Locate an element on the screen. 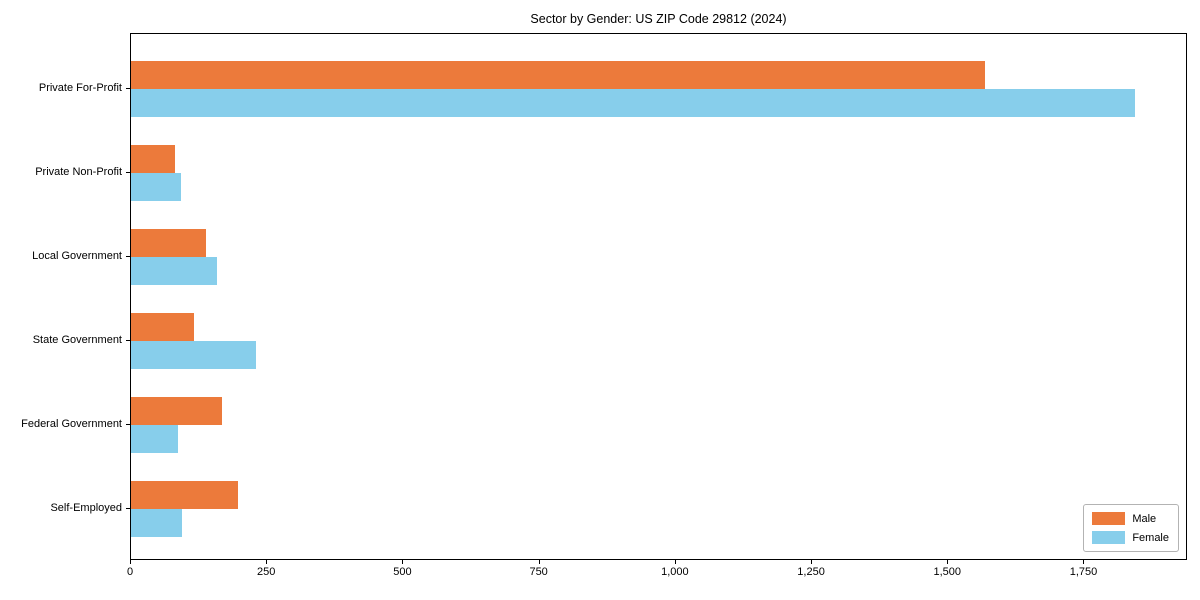 The height and width of the screenshot is (600, 1200). legend-entry-female: Female is located at coordinates (1130, 537).